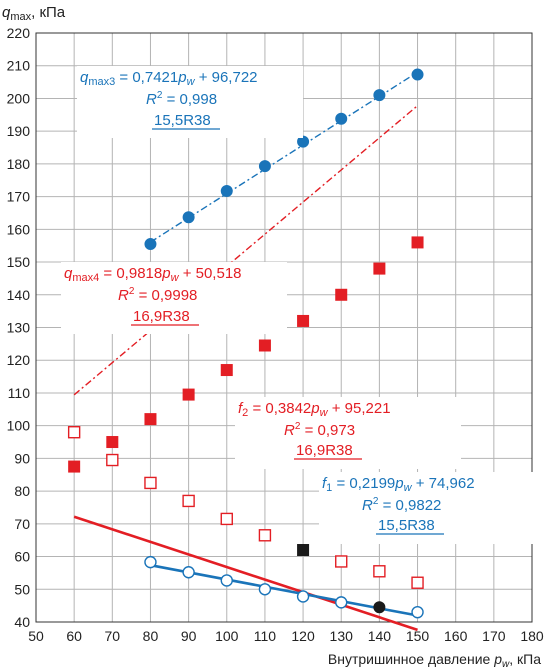  Describe the element at coordinates (319, 430) in the screenshot. I see `r-squared-text: R2 = 0,973` at that location.